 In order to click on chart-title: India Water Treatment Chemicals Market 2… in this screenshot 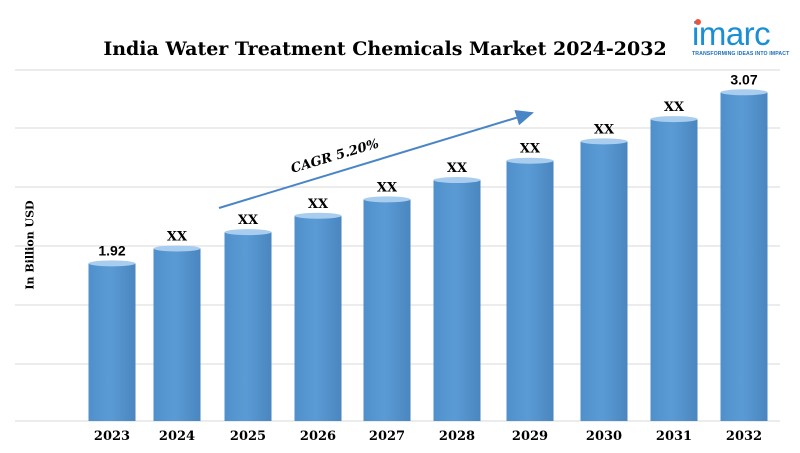, I will do `click(385, 49)`.